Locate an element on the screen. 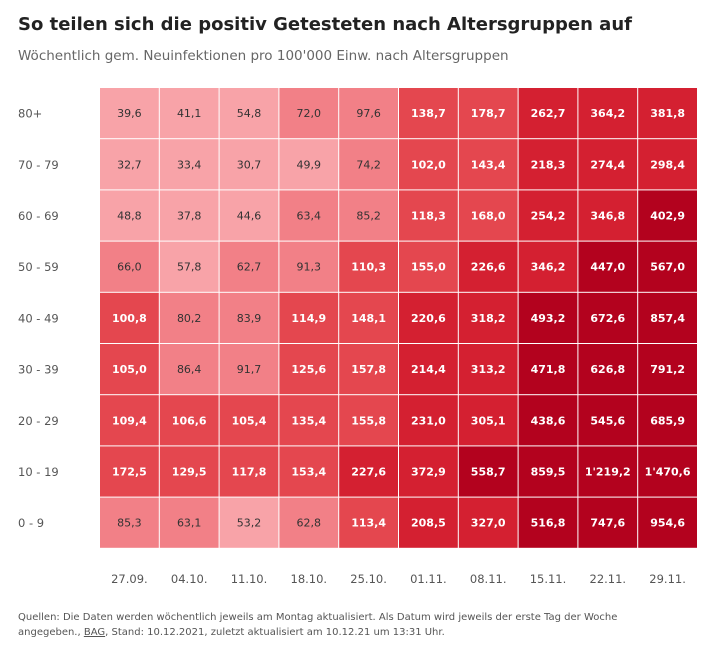  row-label-50-59: 50 - 59 is located at coordinates (38, 267).